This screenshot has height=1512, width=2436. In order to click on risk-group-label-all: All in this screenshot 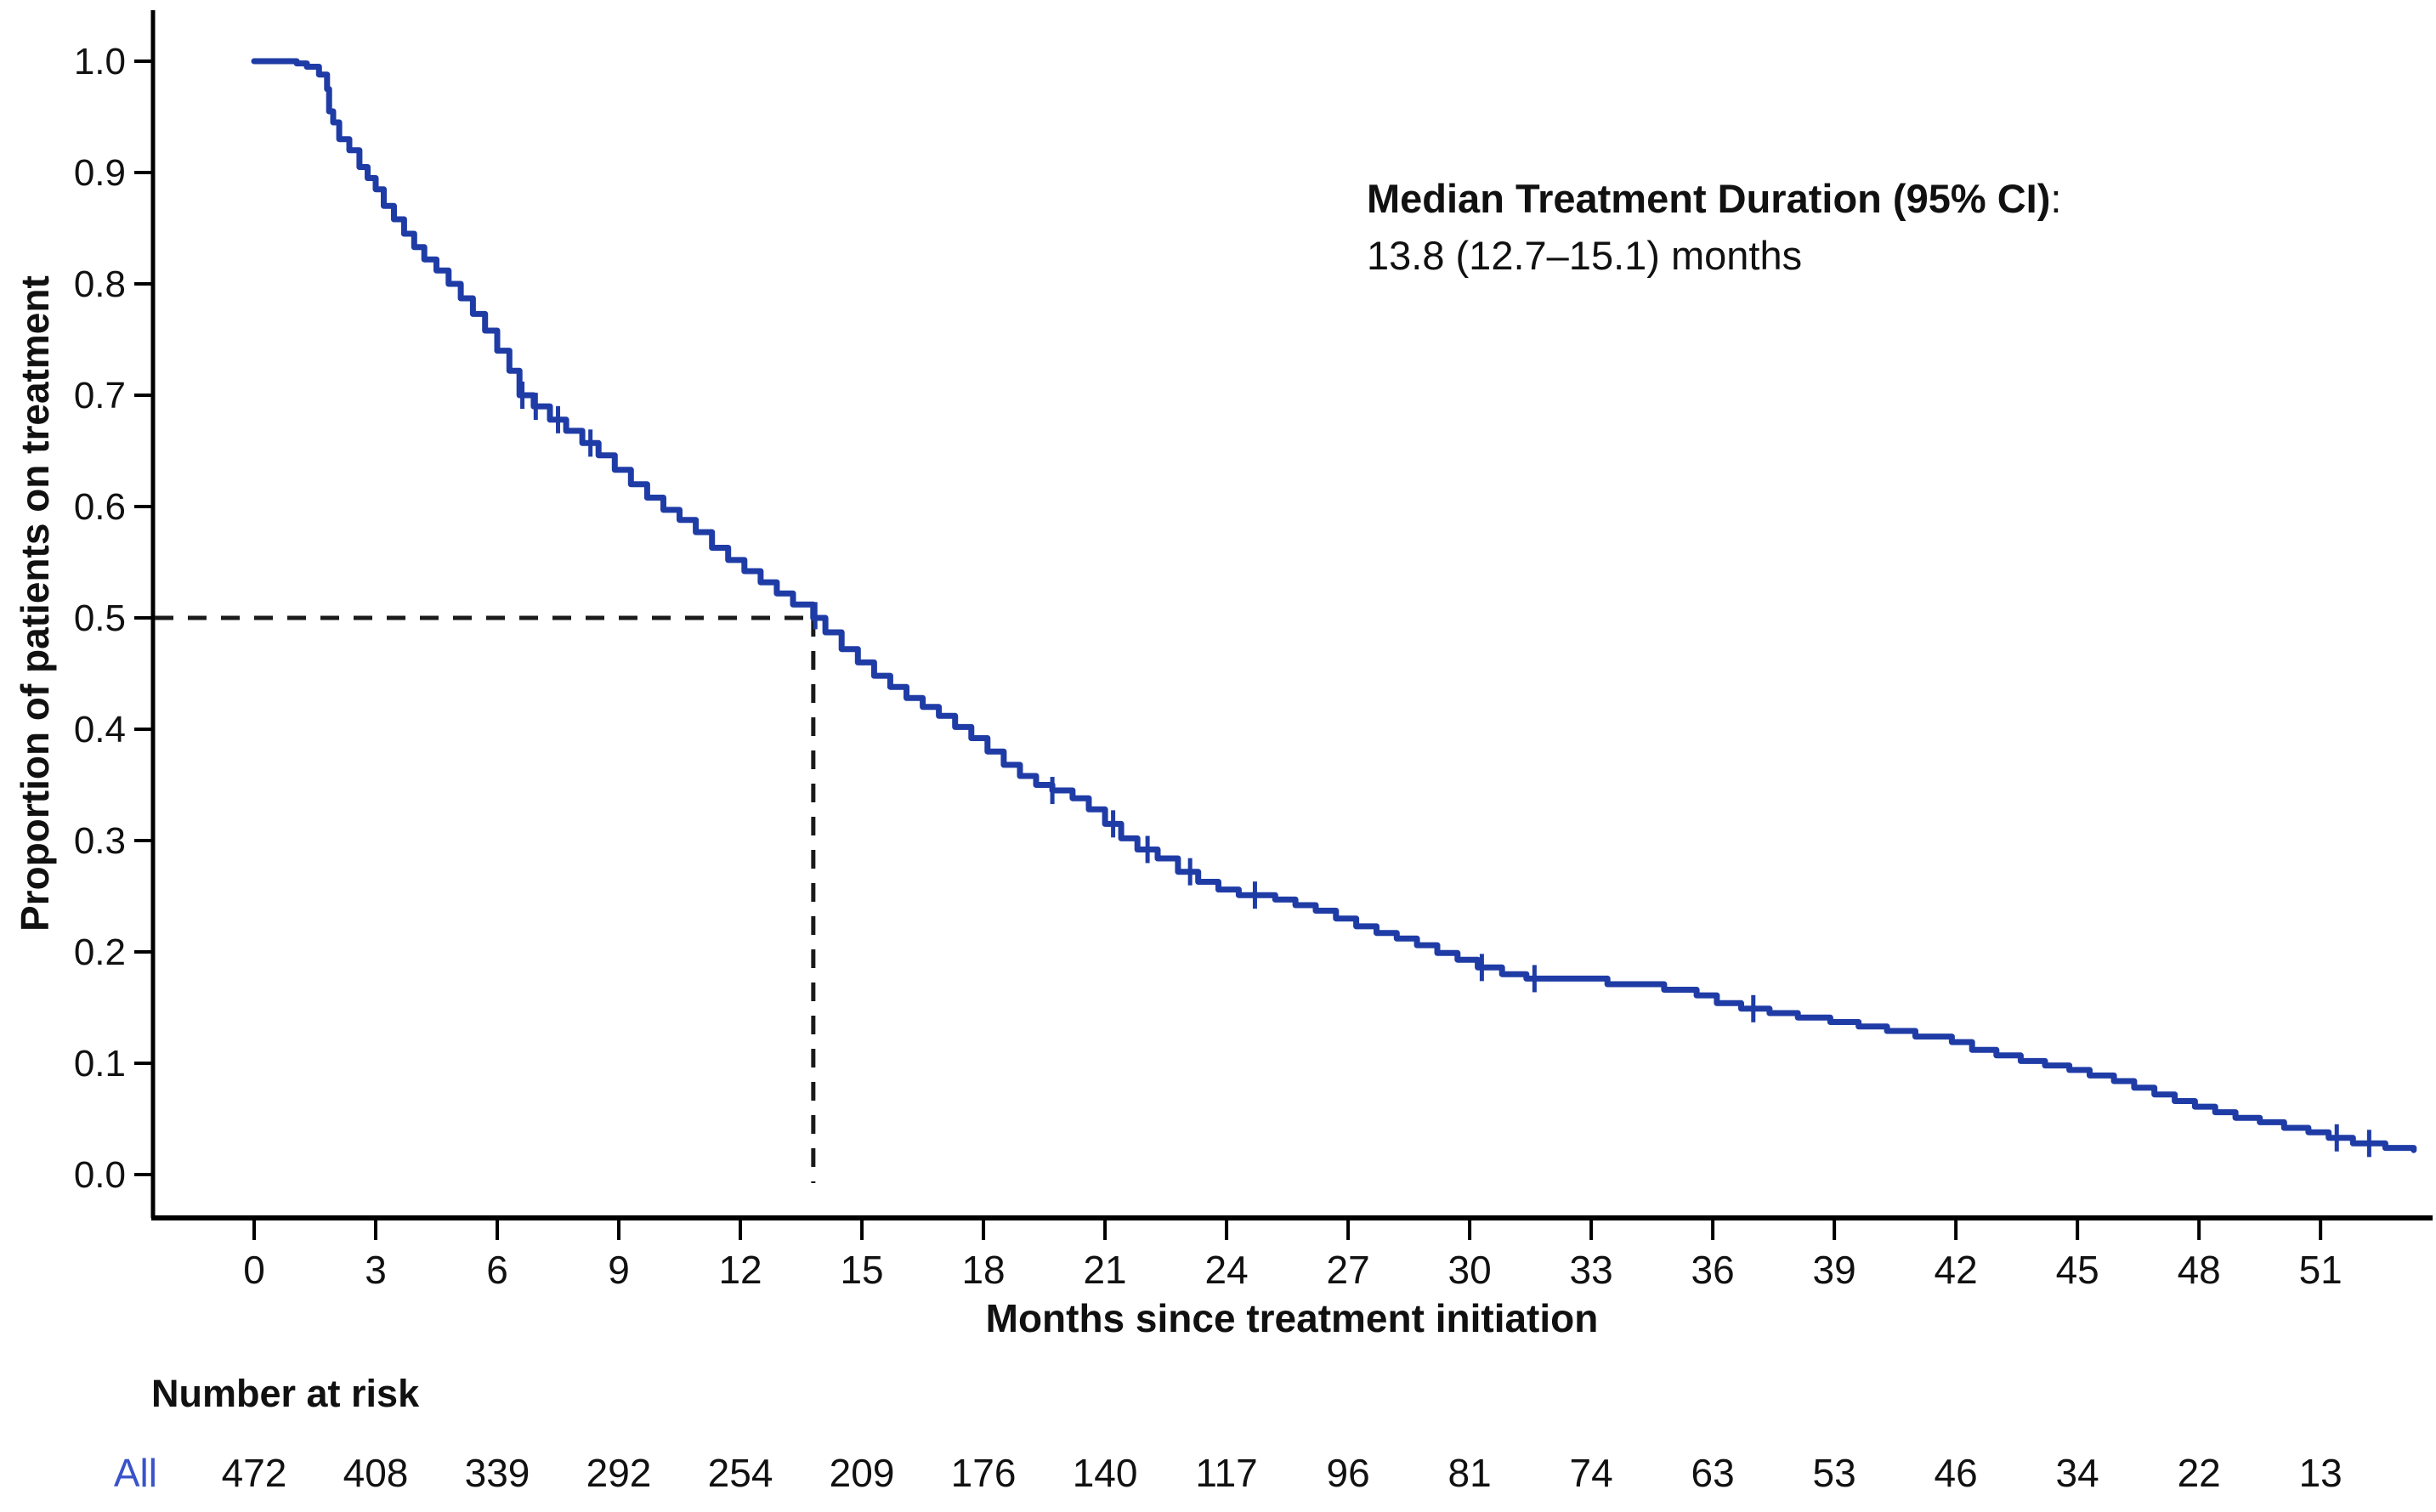, I will do `click(135, 1473)`.